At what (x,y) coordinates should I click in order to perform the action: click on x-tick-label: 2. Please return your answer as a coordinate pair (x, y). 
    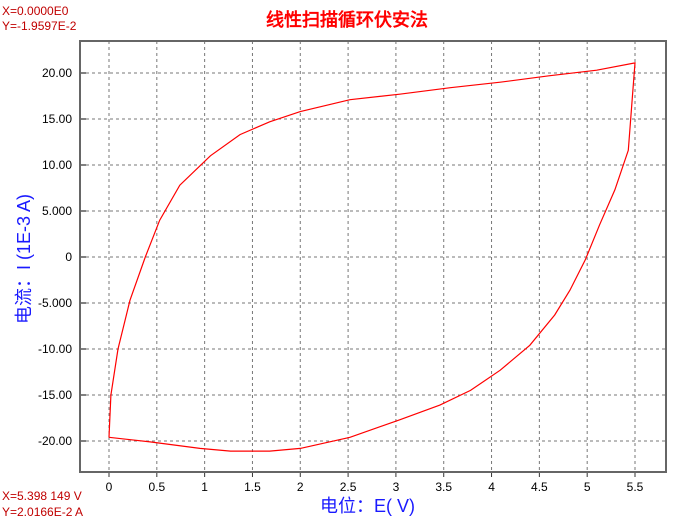
    Looking at the image, I should click on (300, 487).